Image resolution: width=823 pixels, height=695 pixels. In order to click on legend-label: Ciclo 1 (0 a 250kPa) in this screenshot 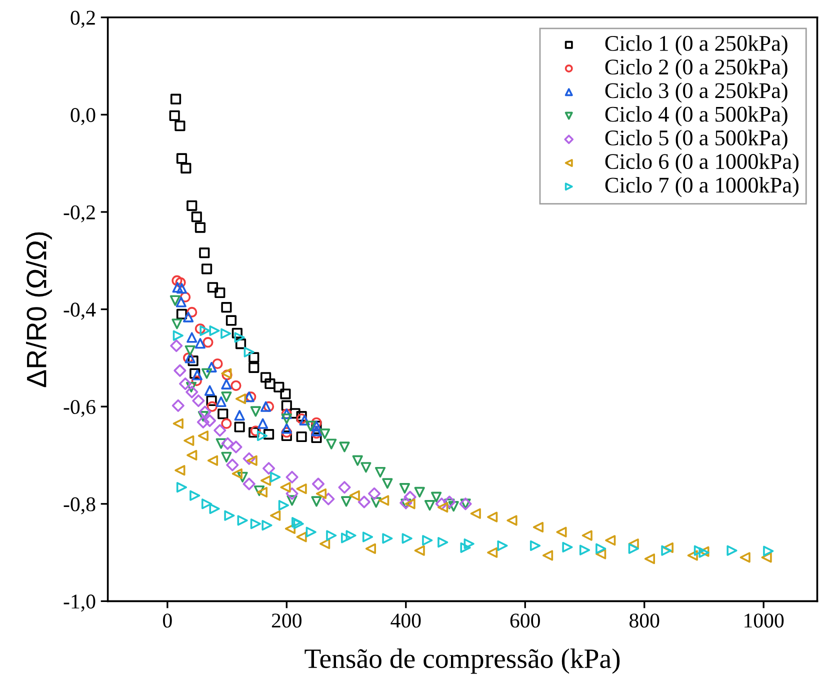, I will do `click(696, 45)`.